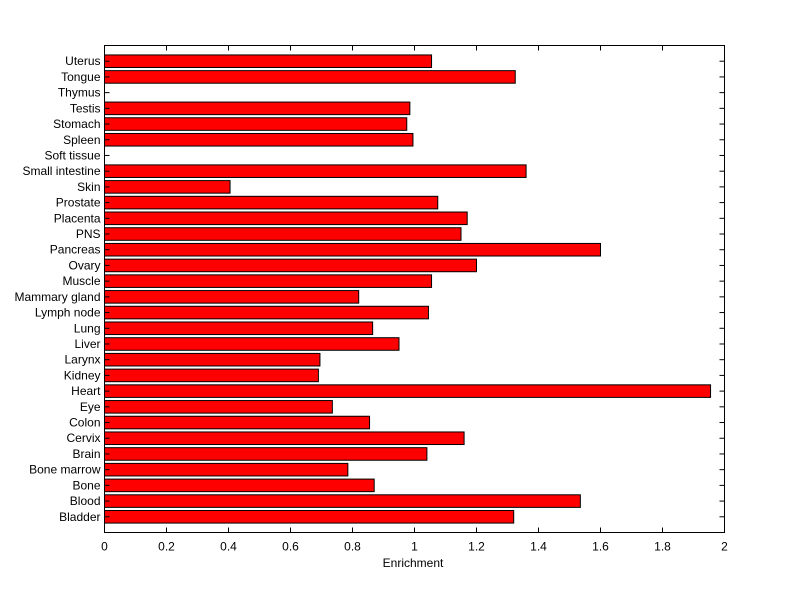 This screenshot has height=599, width=800. I want to click on bar-ovary, so click(290, 265).